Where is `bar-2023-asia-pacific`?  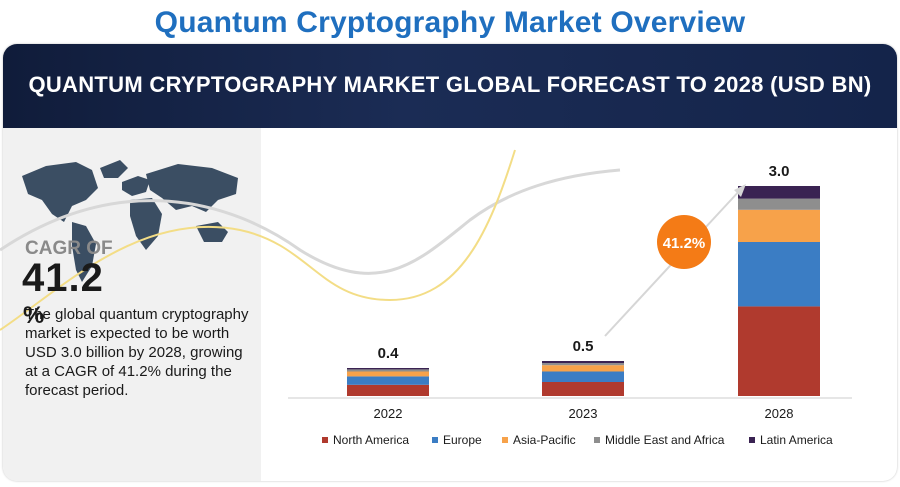
bar-2023-asia-pacific is located at coordinates (583, 368).